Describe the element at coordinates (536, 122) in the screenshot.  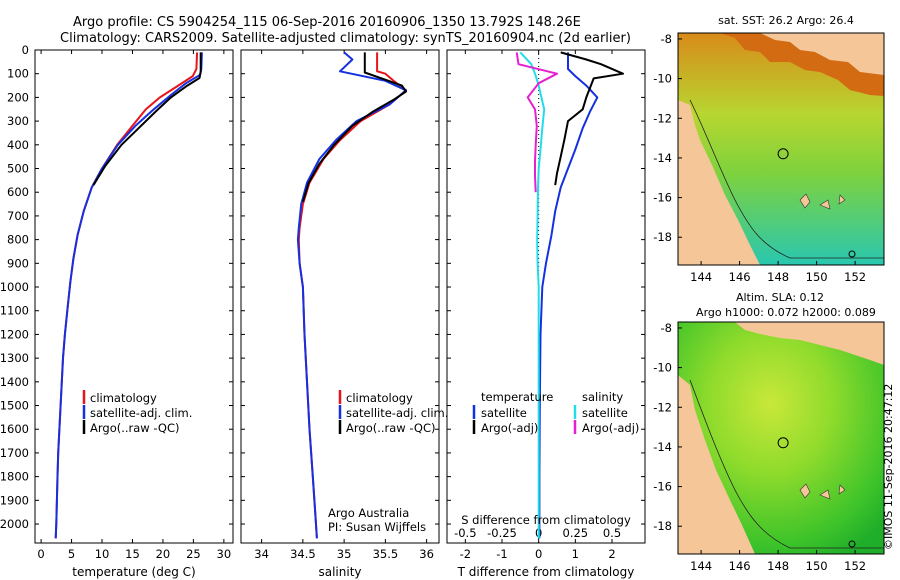
I see `series-line-s-argo-adj-` at that location.